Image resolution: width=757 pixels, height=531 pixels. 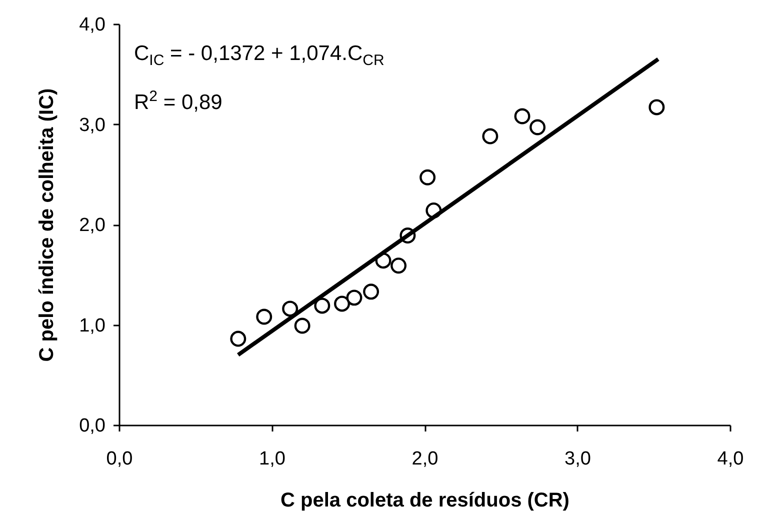 I want to click on annotation: C$_{IC}$ = - 0,1372 + 1,074.C$_{CR}$, so click(x=259, y=56).